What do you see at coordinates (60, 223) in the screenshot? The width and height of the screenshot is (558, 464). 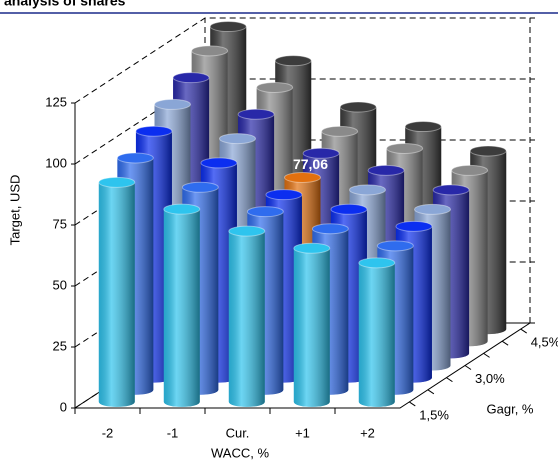 I see `y-tick-label: 75` at bounding box center [60, 223].